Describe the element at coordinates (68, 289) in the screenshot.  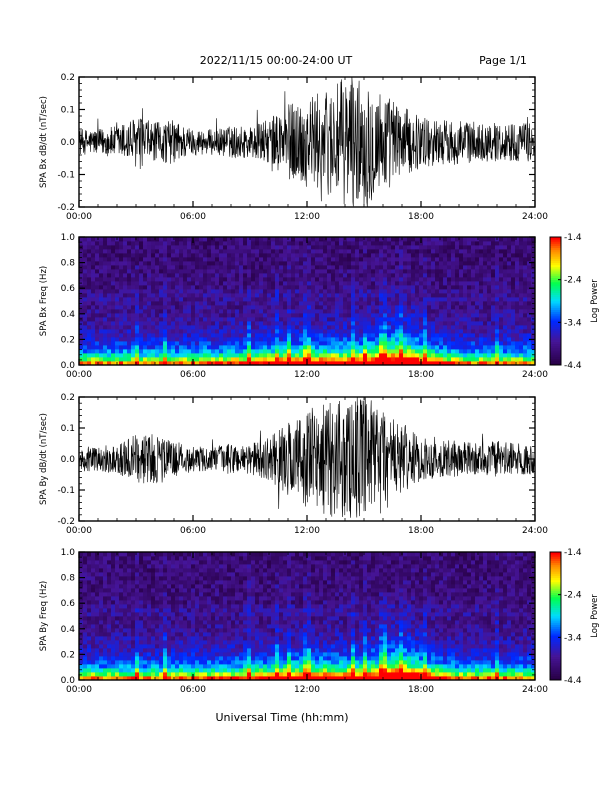
I see `y-tick-label: 0.6` at that location.